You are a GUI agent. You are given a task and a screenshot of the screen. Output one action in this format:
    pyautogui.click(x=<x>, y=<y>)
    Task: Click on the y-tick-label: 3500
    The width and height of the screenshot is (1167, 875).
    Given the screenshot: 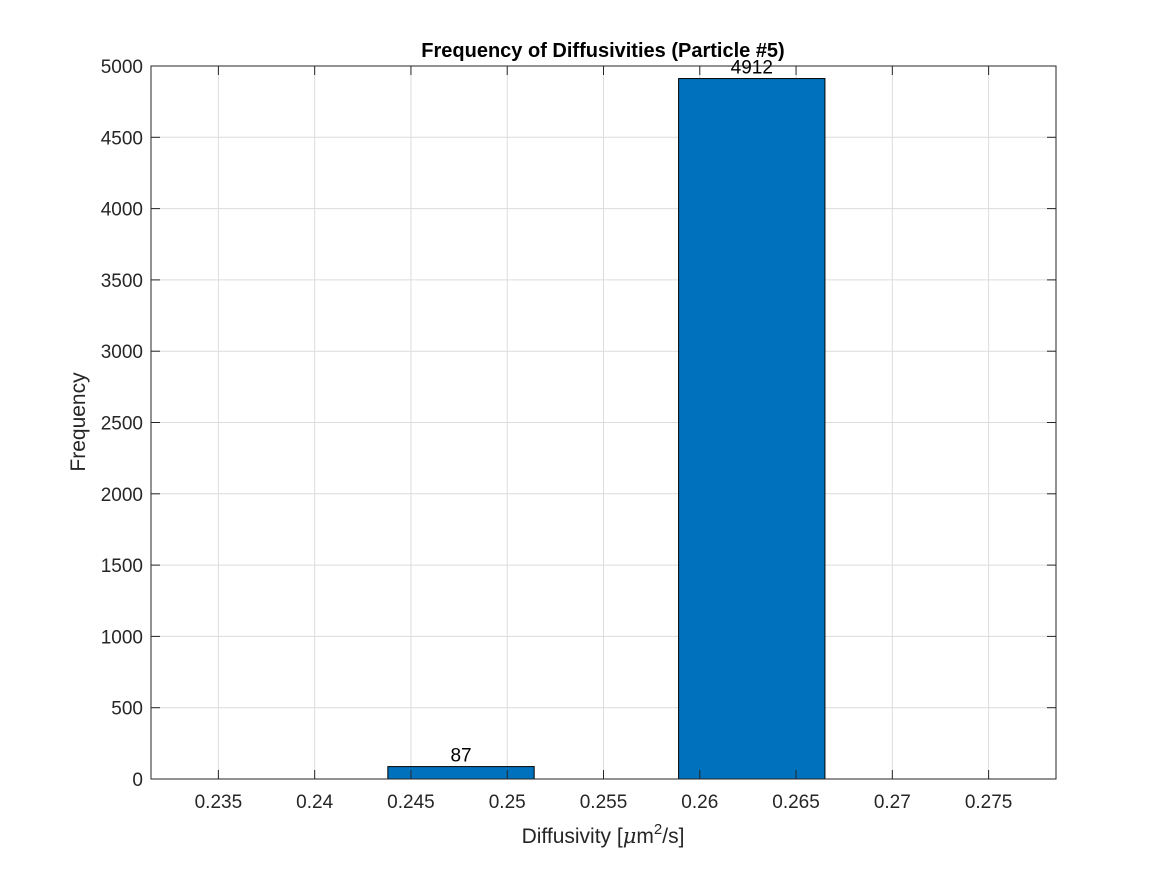 What is the action you would take?
    pyautogui.click(x=122, y=281)
    